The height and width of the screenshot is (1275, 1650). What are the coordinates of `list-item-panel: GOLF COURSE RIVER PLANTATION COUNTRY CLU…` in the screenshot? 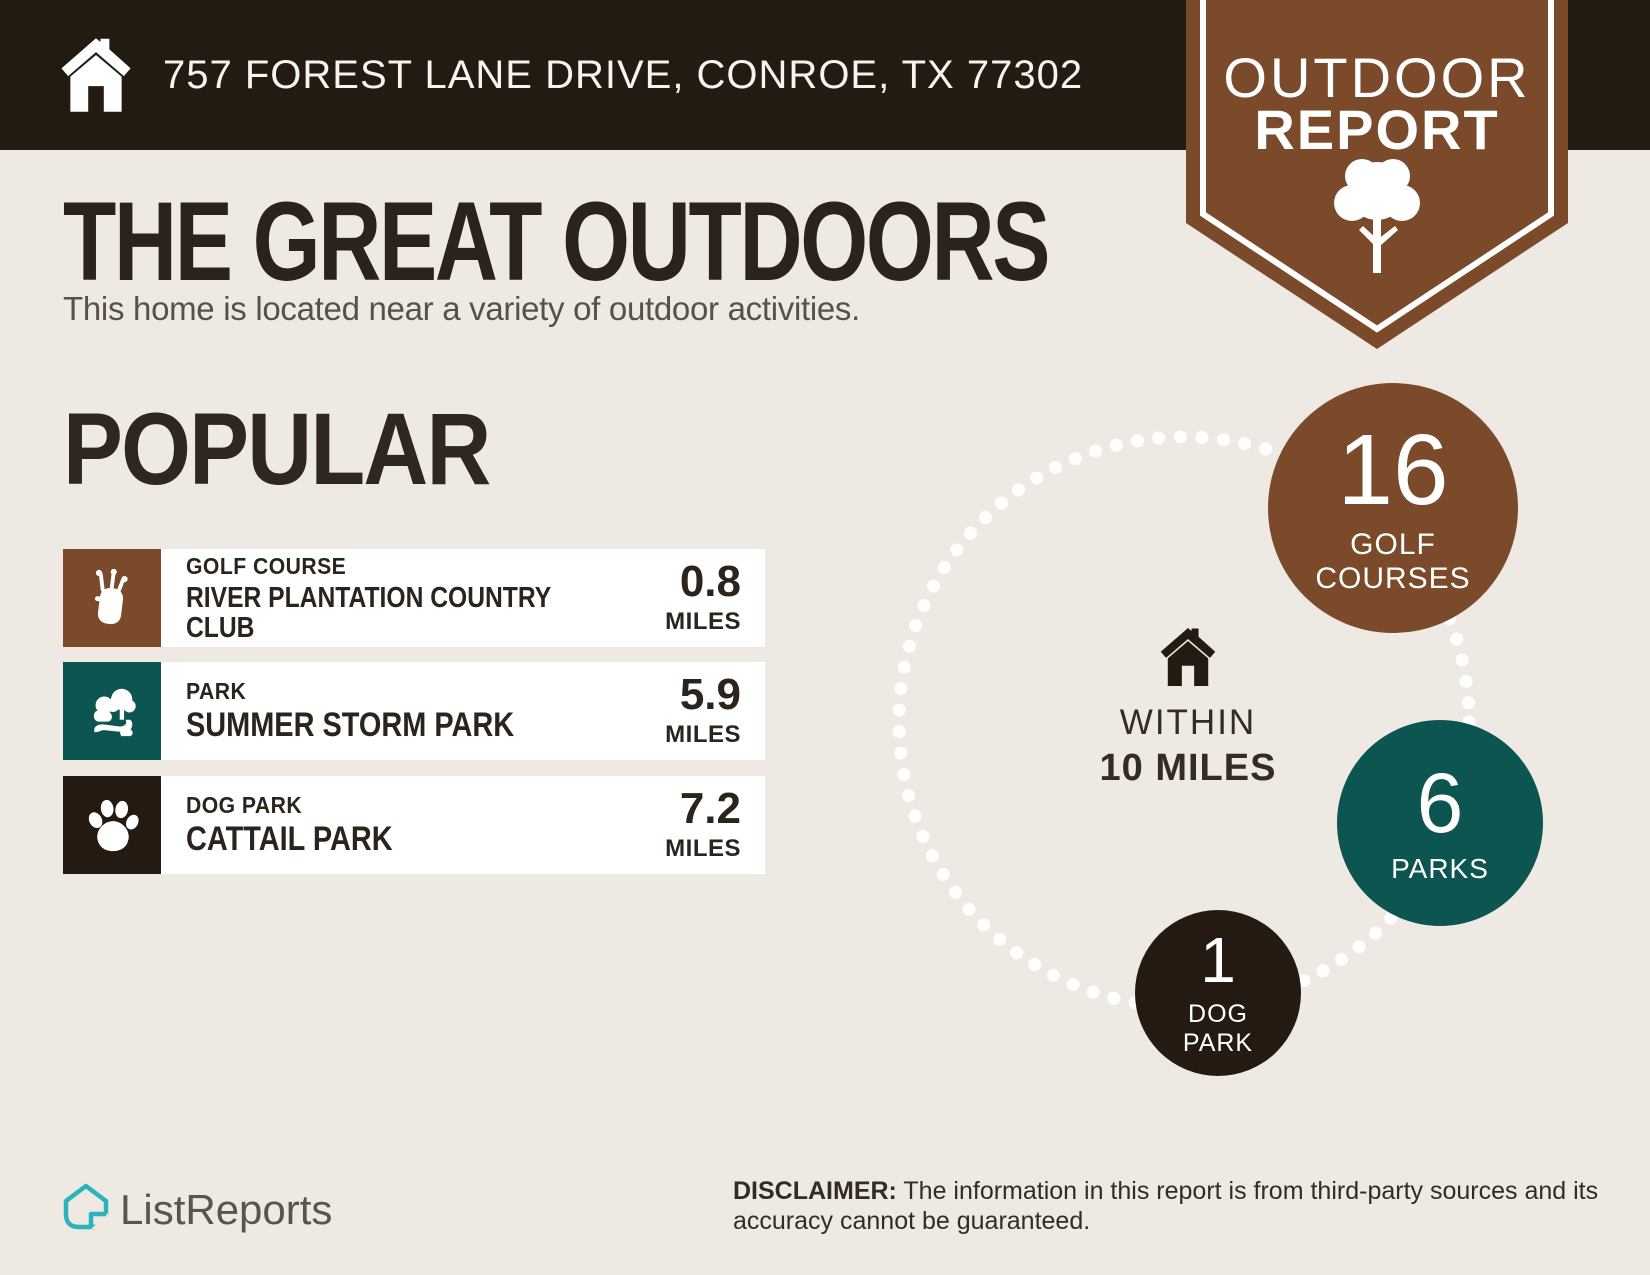 It's located at (463, 598).